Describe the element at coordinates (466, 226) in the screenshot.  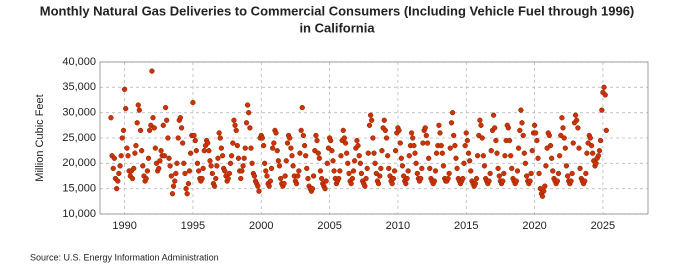
I see `x-tick-label: 2015` at that location.